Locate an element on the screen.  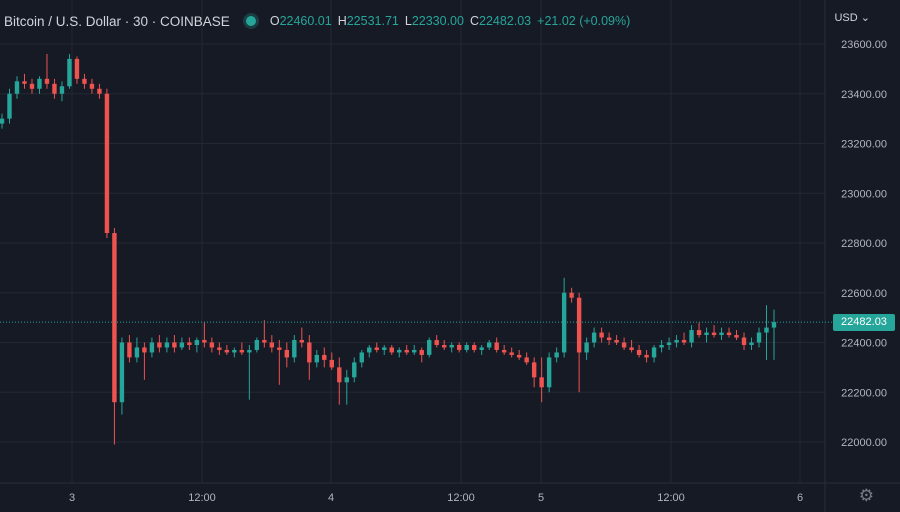
open-label: O is located at coordinates (274, 21).